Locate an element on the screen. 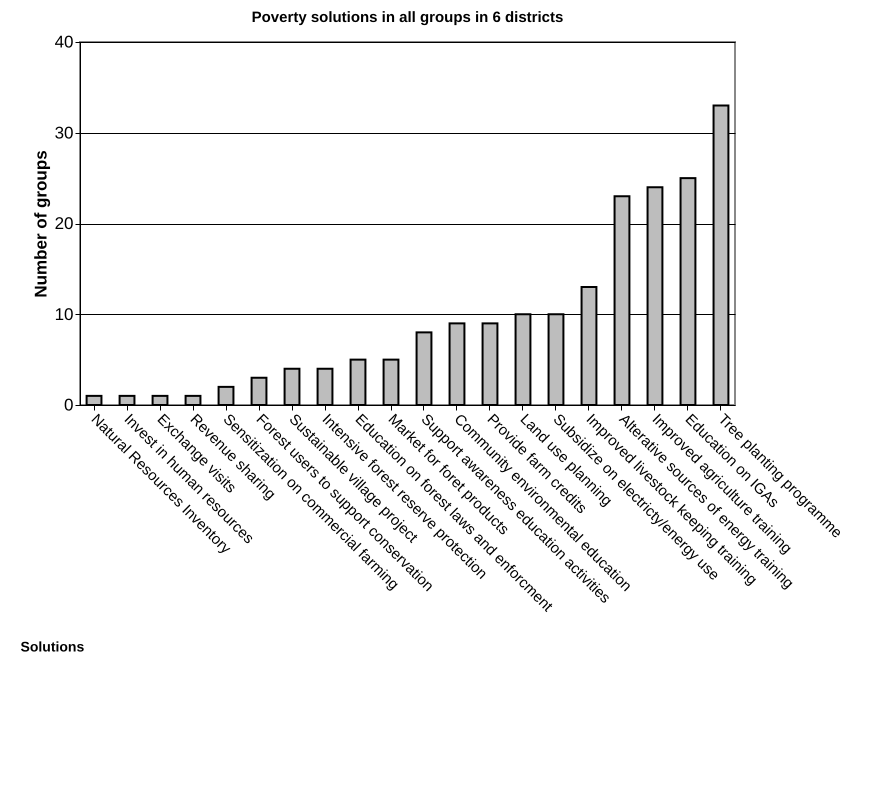 The height and width of the screenshot is (809, 880). x-axis-title: Solutions is located at coordinates (52, 646).